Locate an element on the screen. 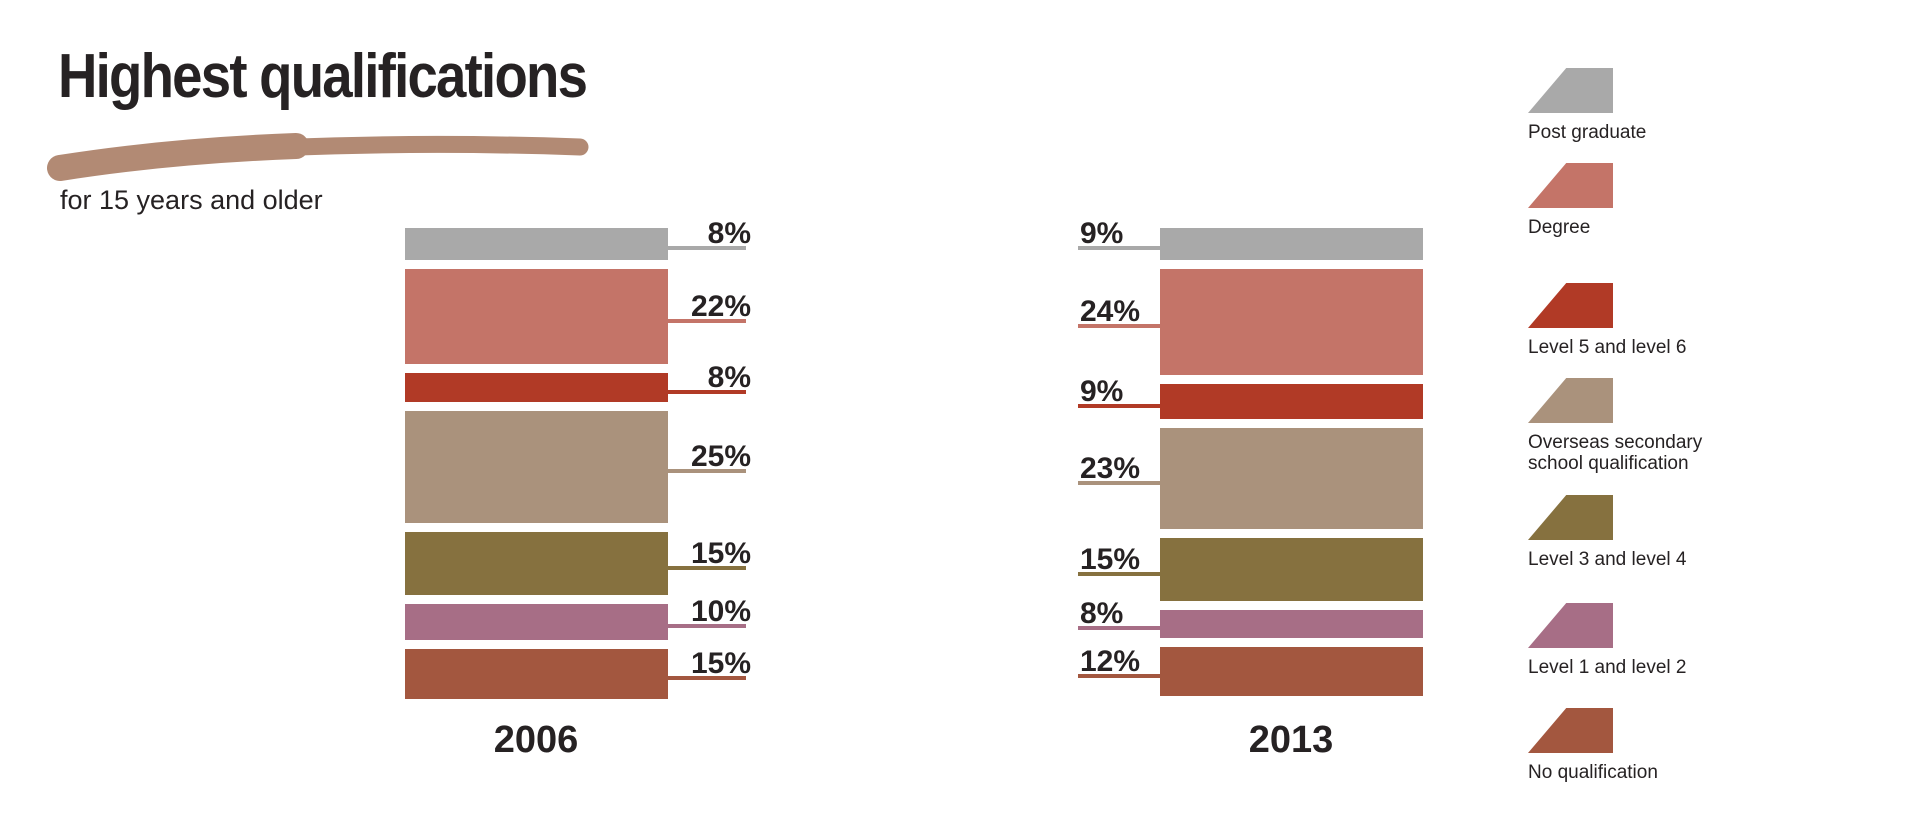 Image resolution: width=1920 pixels, height=824 pixels. legend-label-level-3-and-level-4: Level 3 and level 4 is located at coordinates (1607, 559).